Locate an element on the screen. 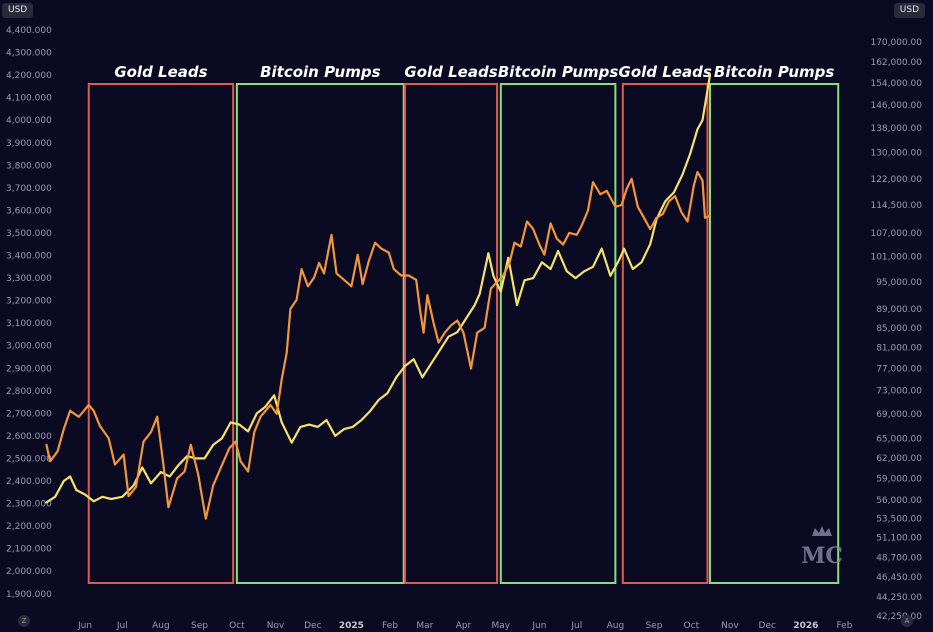 The image size is (933, 632). left-axis-tick: 3,500.000 is located at coordinates (29, 234).